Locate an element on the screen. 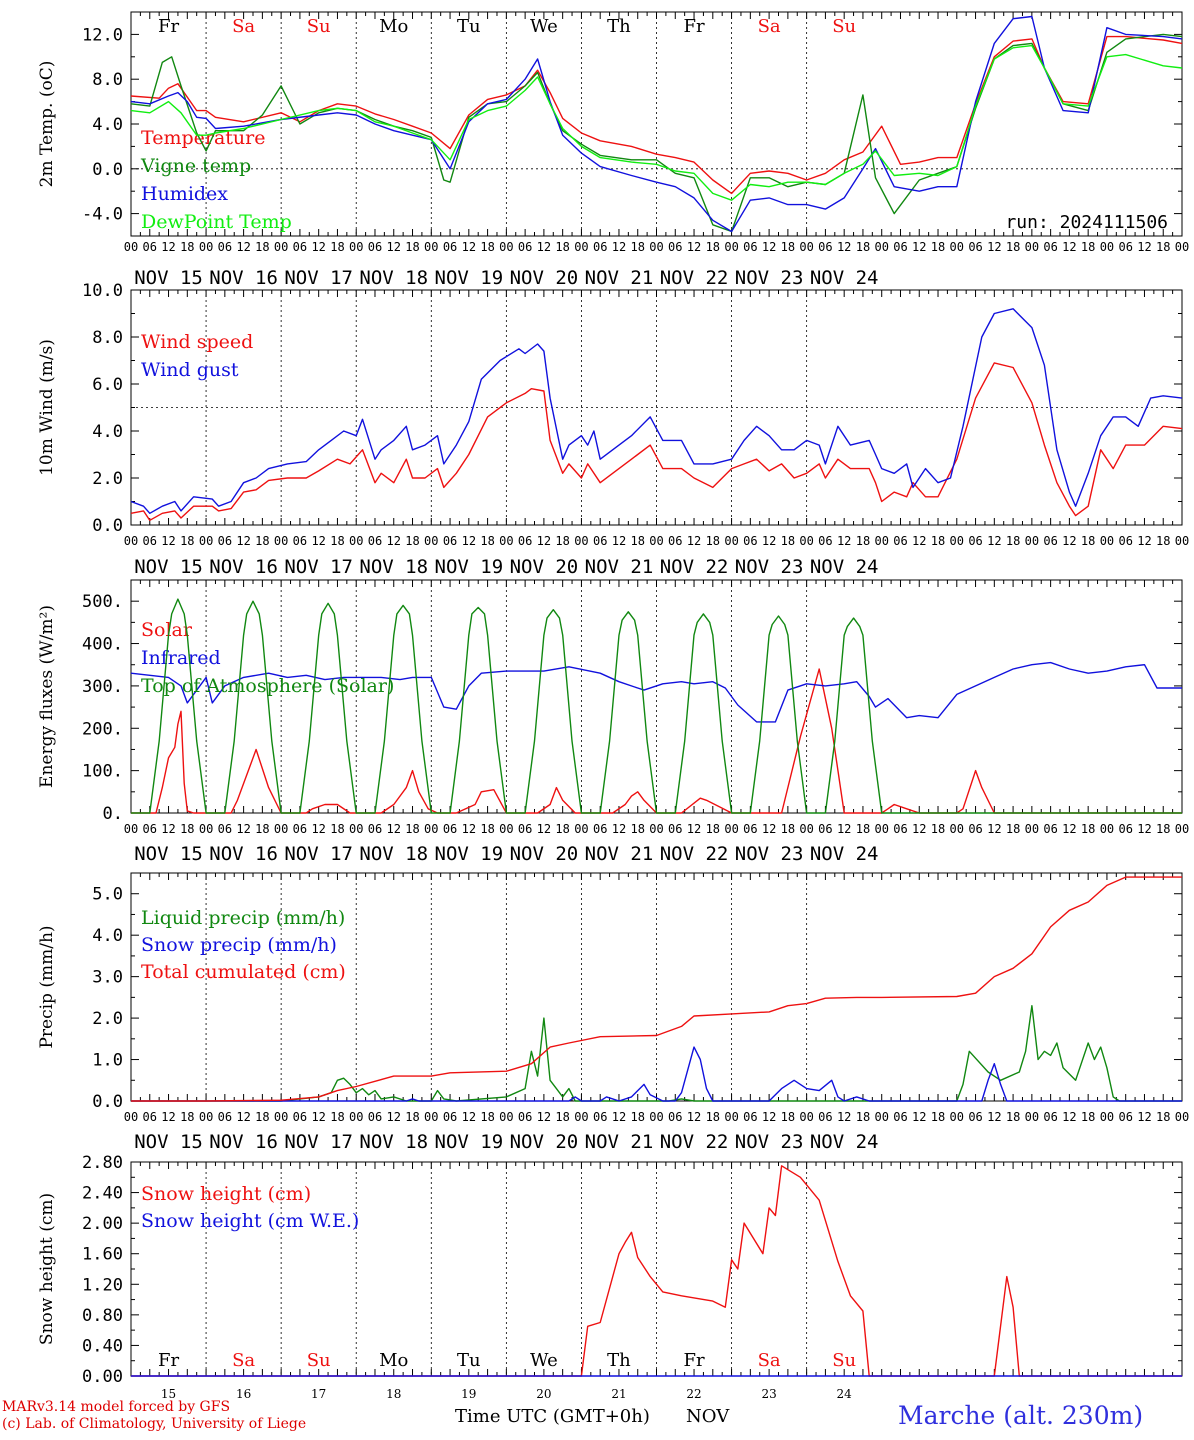 The image size is (1194, 1440). y-tick-label: 200. is located at coordinates (102, 729).